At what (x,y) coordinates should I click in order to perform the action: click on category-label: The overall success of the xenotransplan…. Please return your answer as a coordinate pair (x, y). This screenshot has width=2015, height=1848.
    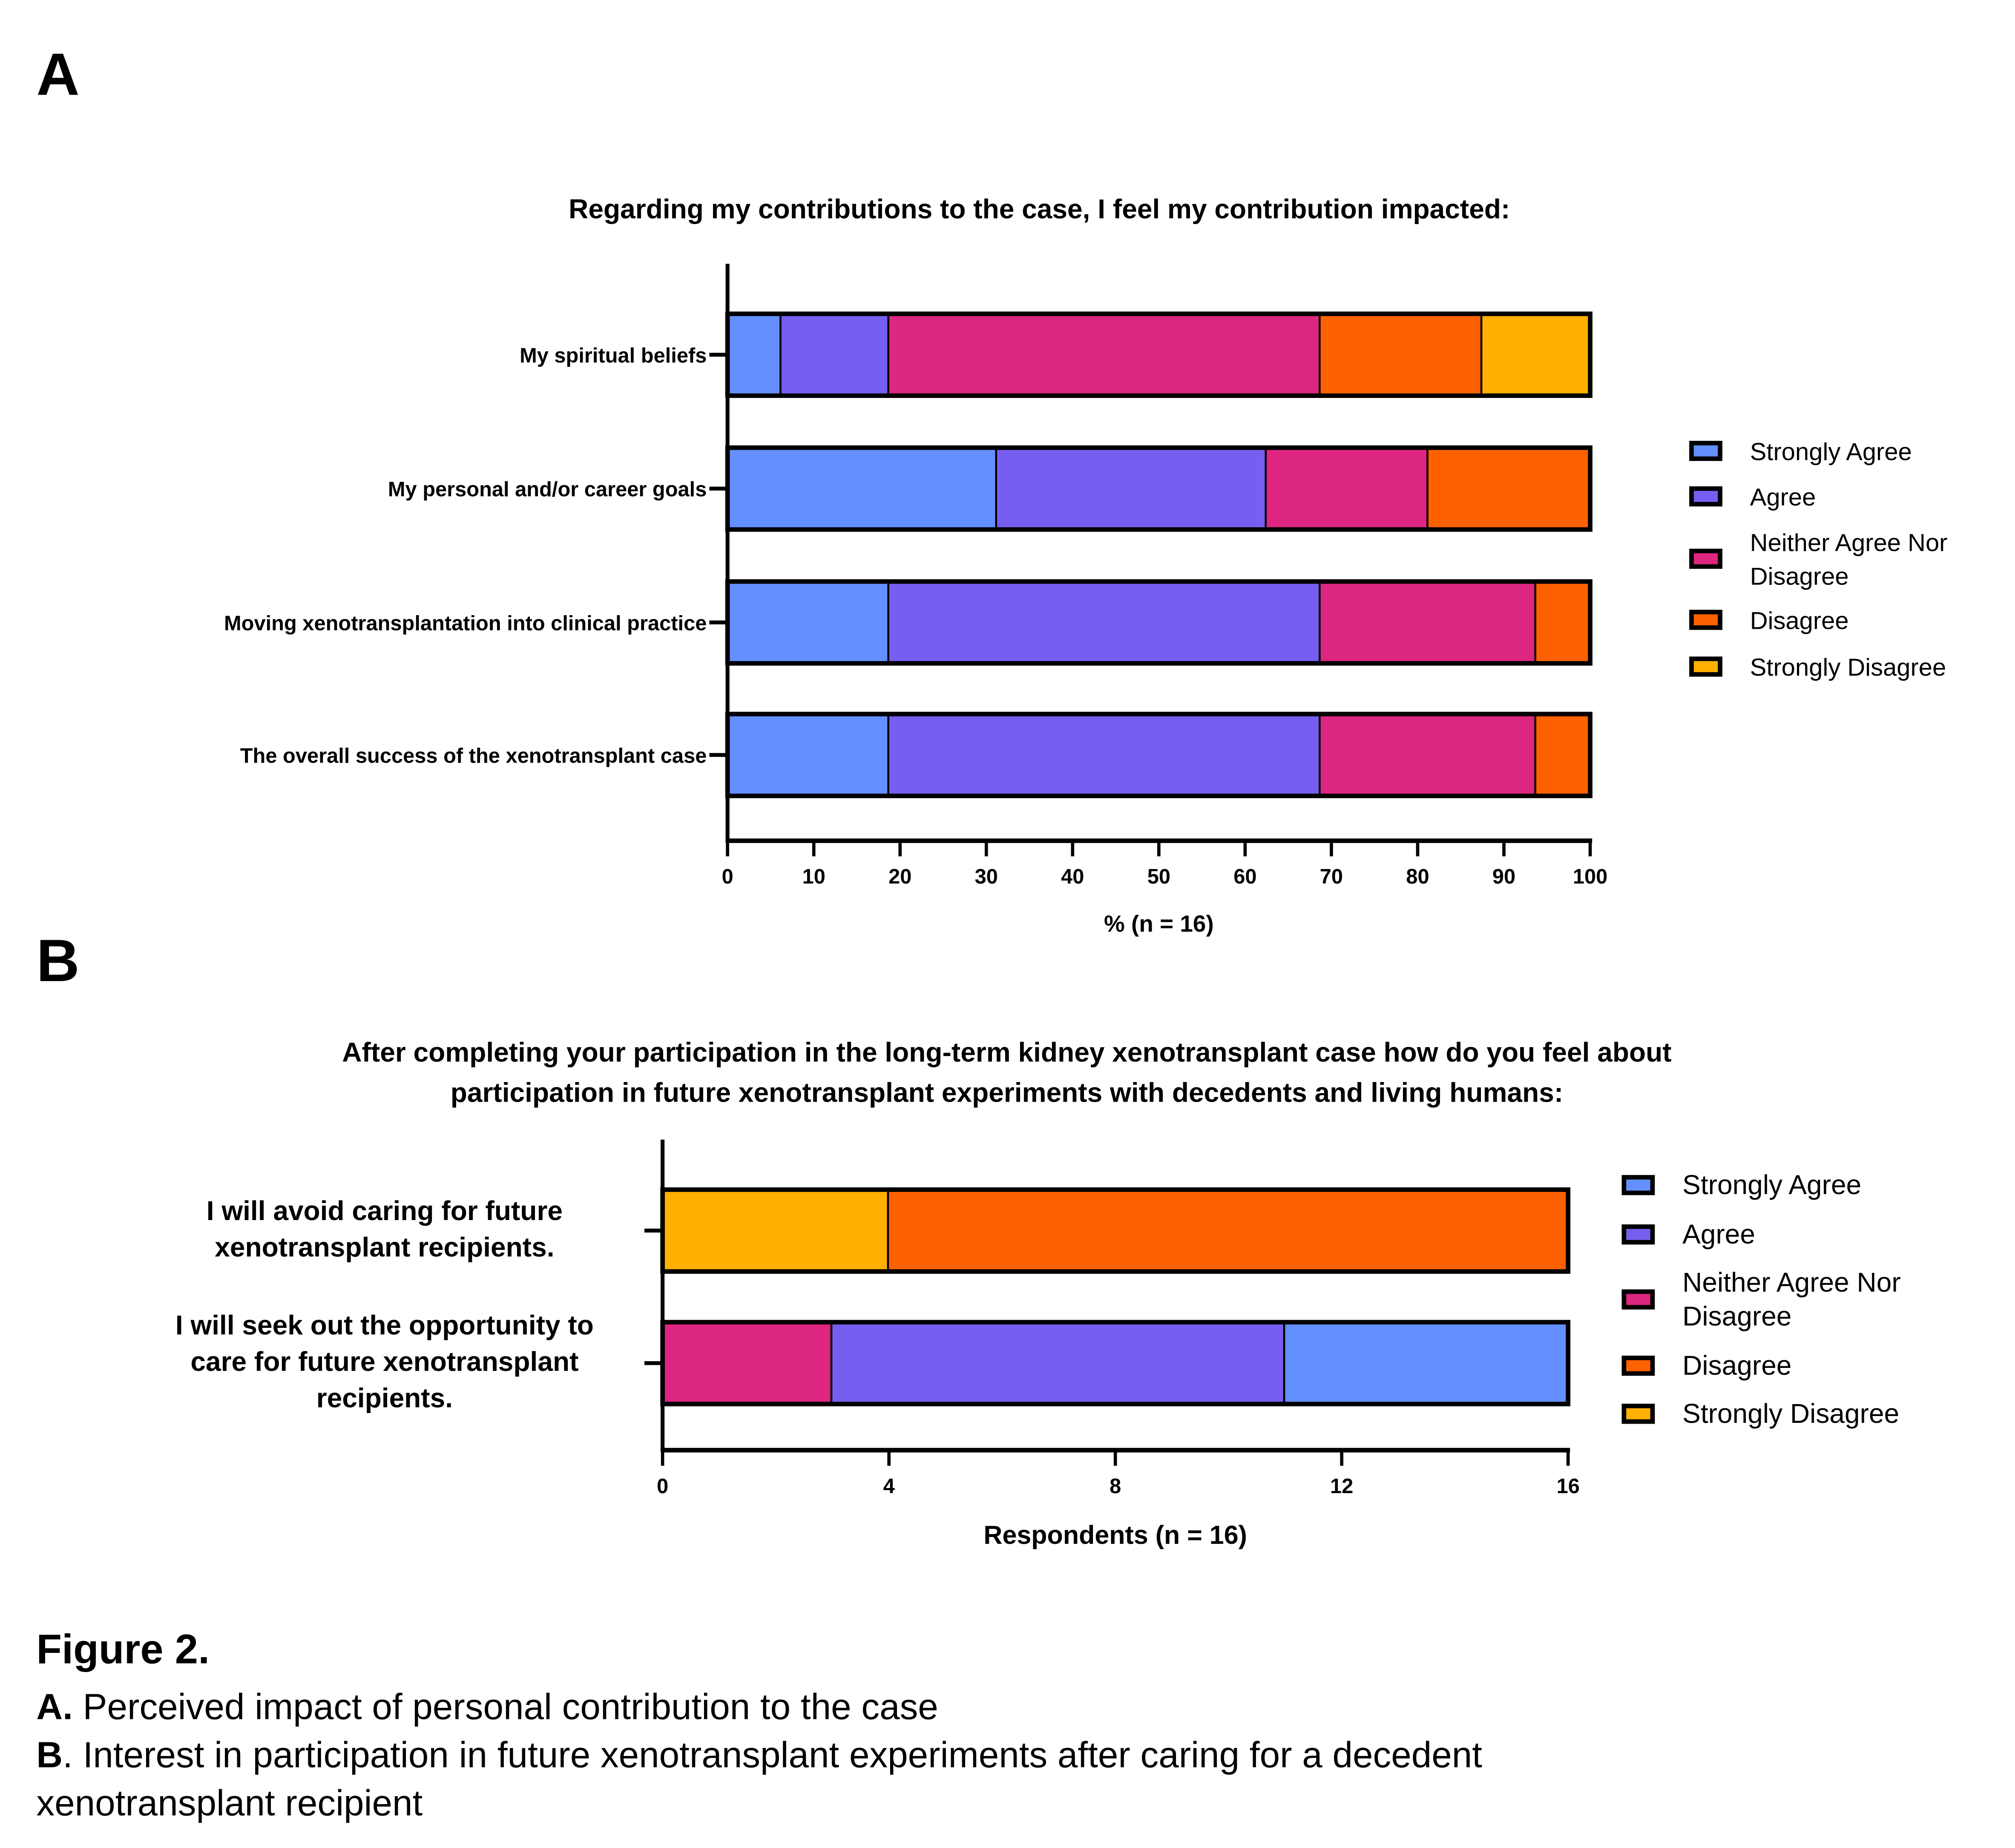
    Looking at the image, I should click on (474, 756).